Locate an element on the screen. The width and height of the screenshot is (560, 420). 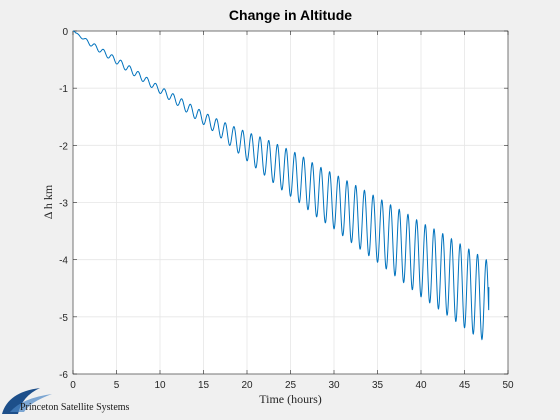
x-tick-labels: 0 5 10 15 20 25 30 35 40 45 50 is located at coordinates (292, 385).